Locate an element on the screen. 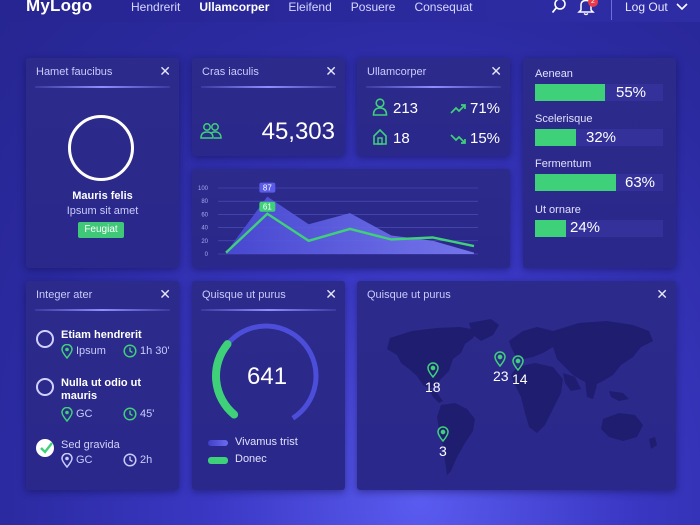  progress-fill-aenean is located at coordinates (570, 92).